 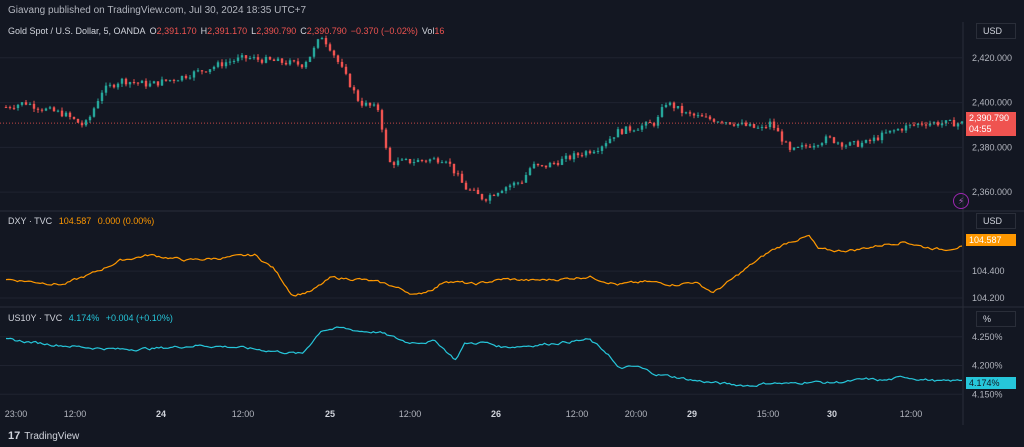 What do you see at coordinates (961, 201) in the screenshot?
I see `lightning-icon: ⚡` at bounding box center [961, 201].